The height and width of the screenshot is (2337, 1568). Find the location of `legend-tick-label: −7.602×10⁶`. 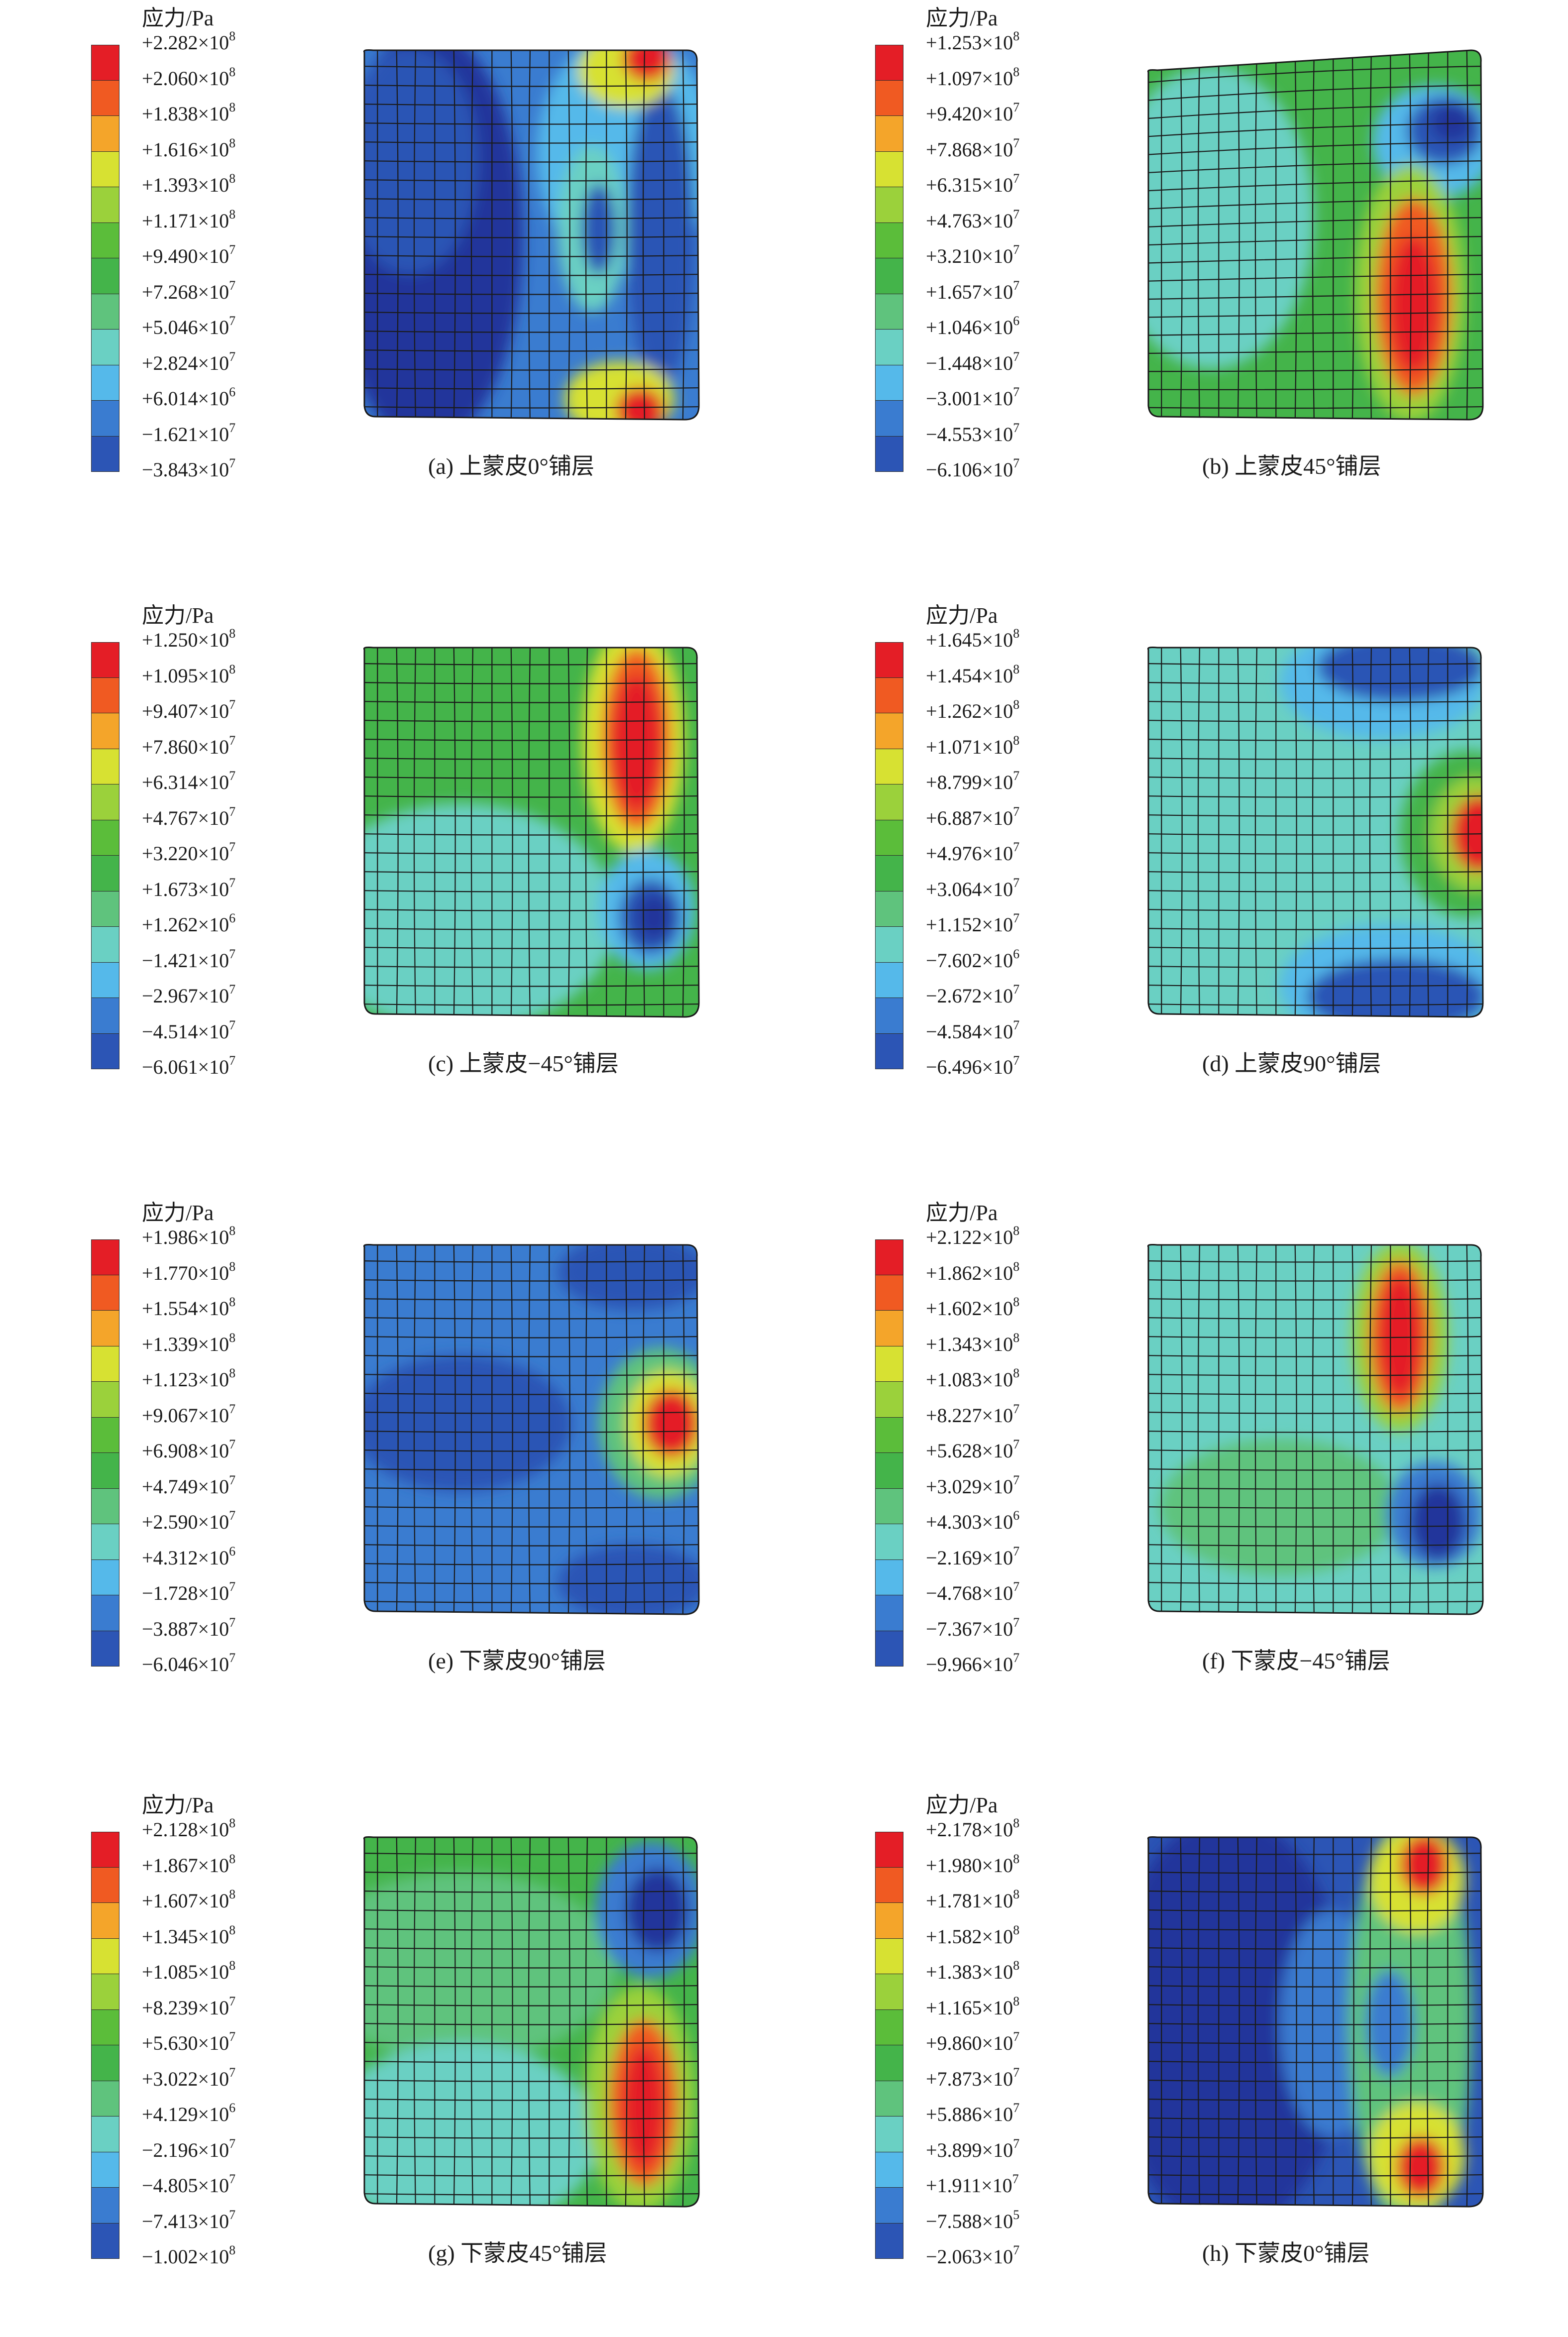

legend-tick-label: −7.602×10⁶ is located at coordinates (973, 959).